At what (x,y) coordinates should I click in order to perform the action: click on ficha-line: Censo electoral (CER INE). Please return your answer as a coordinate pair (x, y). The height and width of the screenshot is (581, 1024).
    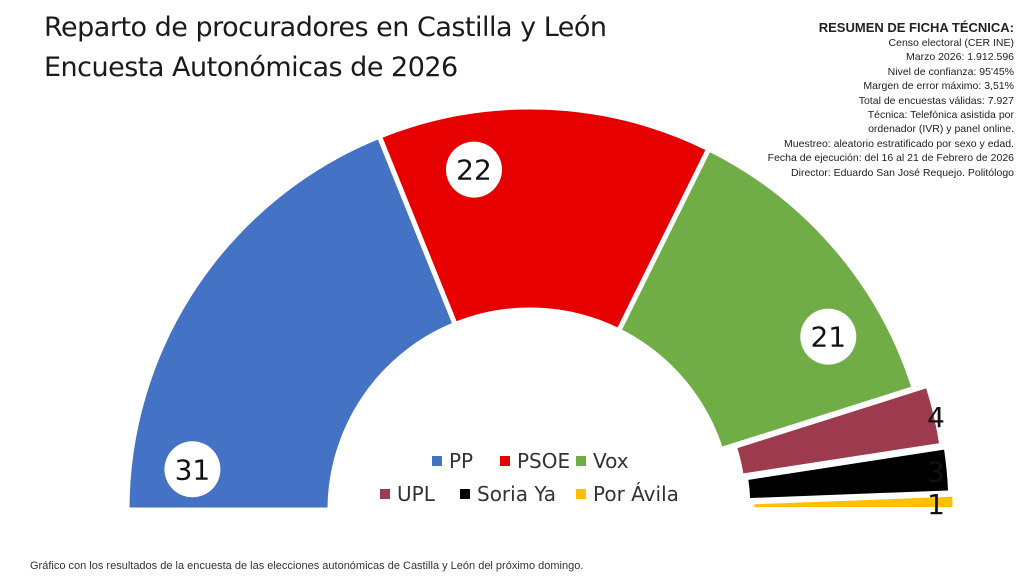
    Looking at the image, I should click on (951, 43).